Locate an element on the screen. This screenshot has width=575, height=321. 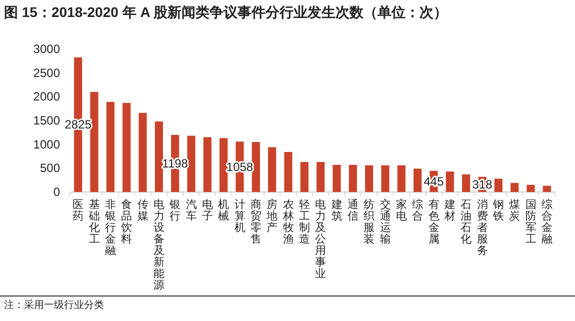
x-tick-label: 农林牧渔 is located at coordinates (288, 222).